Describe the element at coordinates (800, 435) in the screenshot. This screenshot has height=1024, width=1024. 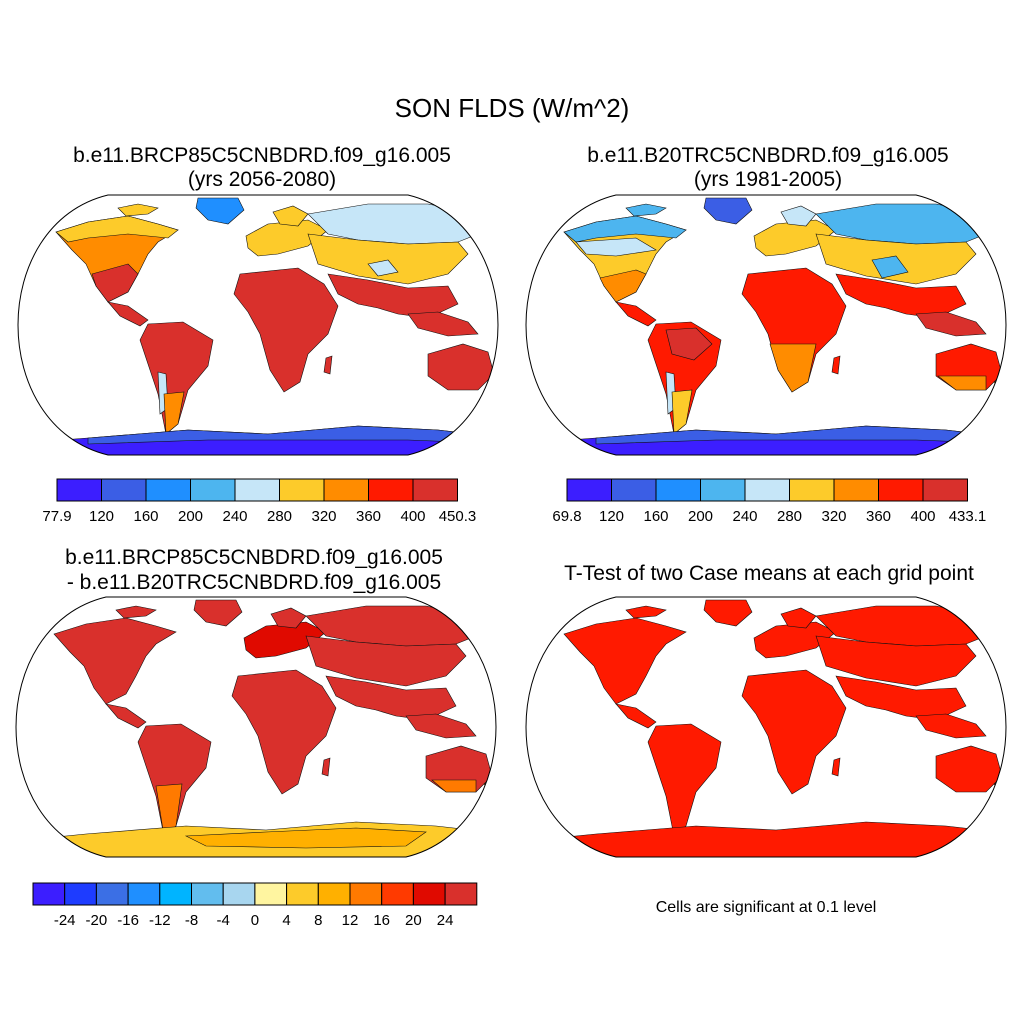
I see `antarctica-edge` at that location.